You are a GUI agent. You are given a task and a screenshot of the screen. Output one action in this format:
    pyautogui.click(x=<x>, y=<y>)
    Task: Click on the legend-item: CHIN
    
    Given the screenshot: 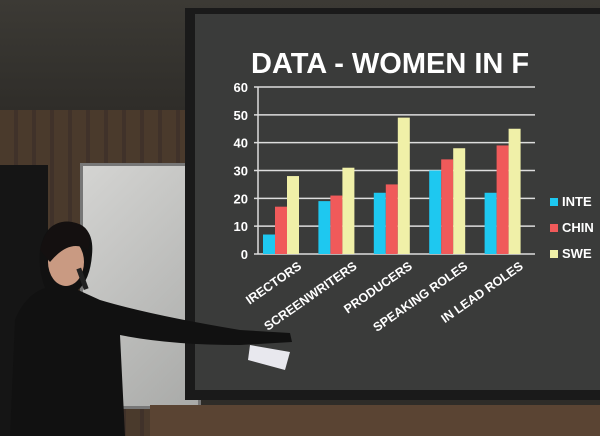 What is the action you would take?
    pyautogui.click(x=572, y=227)
    